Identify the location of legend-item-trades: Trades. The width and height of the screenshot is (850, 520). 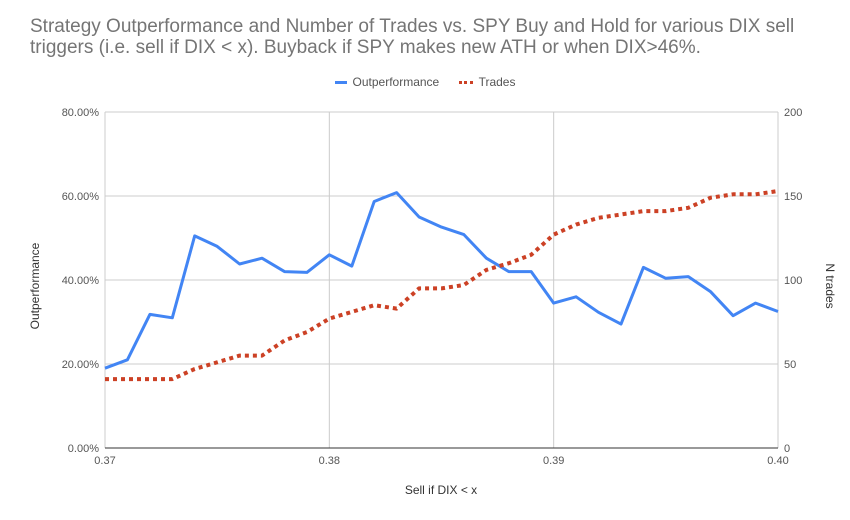
(487, 82).